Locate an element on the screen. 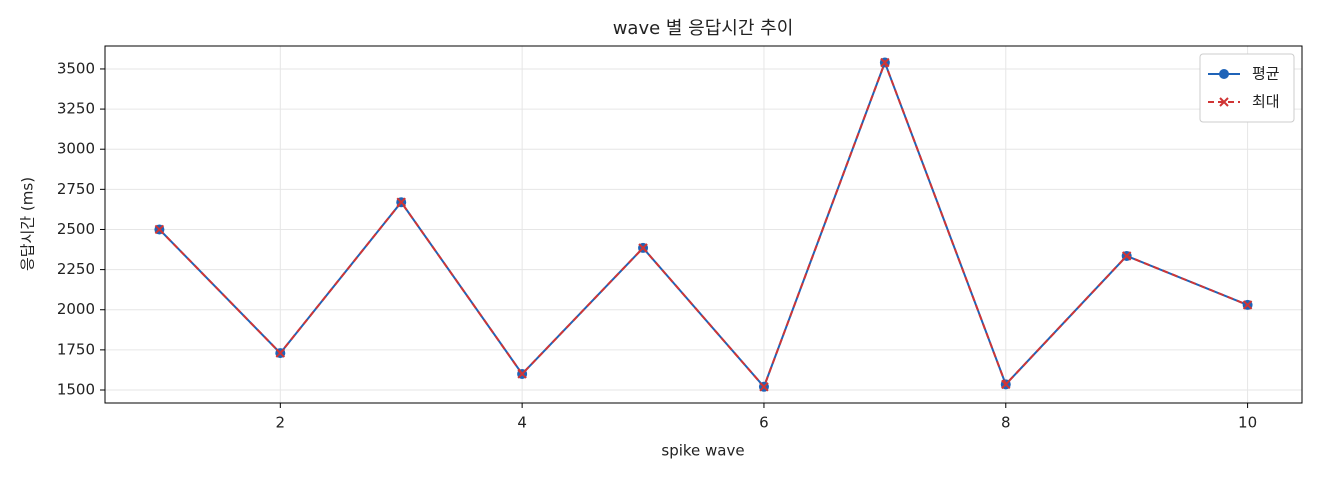  x-tick-label: 6 is located at coordinates (764, 423).